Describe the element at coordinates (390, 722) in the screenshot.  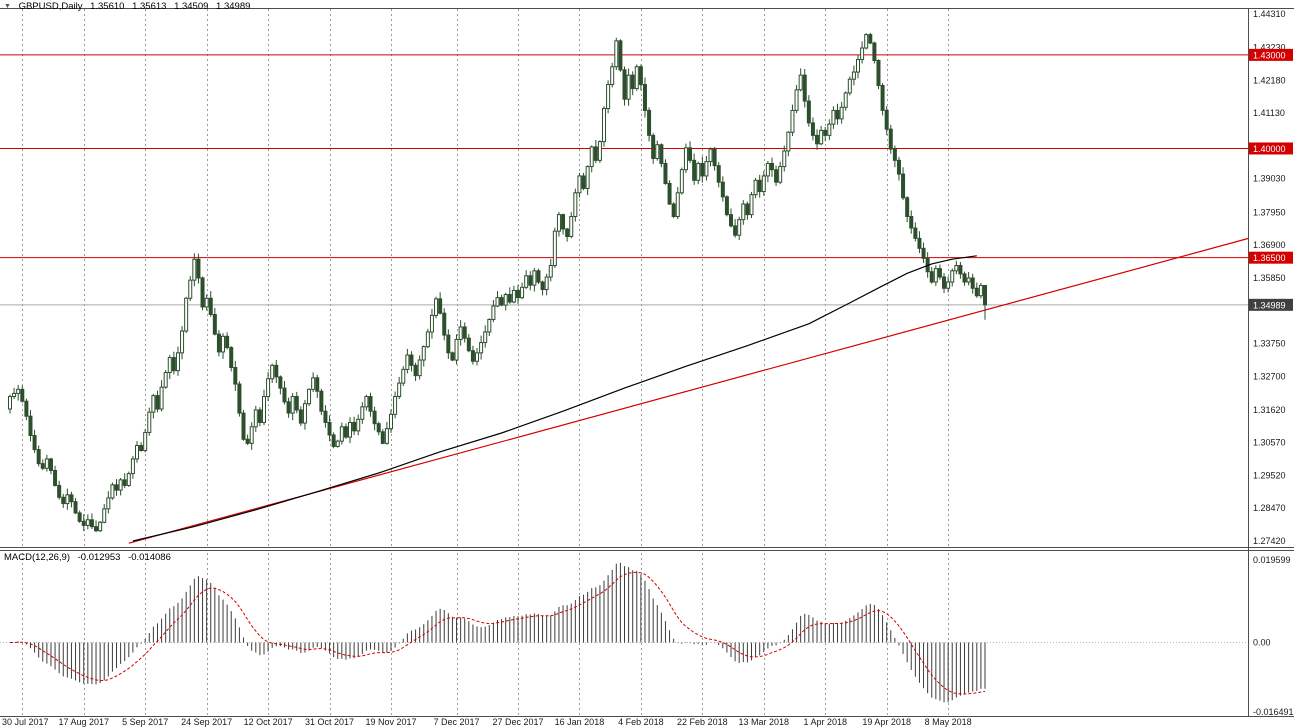
I see `date-axis-label: 19 Nov 2017` at that location.